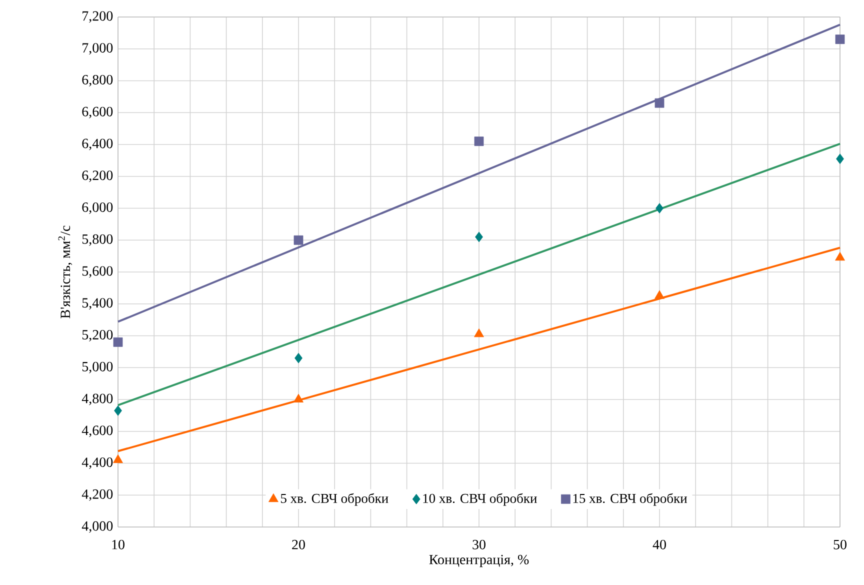 Image resolution: width=864 pixels, height=585 pixels. Describe the element at coordinates (97, 400) in the screenshot. I see `y-tick-label: 4,800` at that location.